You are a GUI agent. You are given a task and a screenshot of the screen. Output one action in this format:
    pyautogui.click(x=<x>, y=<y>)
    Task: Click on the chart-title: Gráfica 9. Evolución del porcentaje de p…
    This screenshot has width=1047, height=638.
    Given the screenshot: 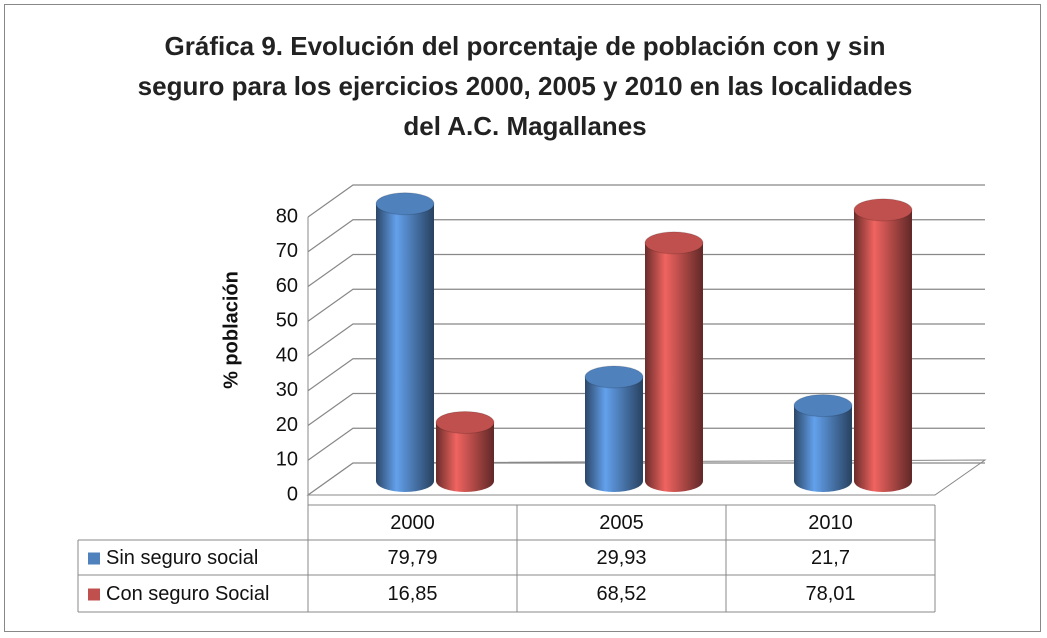 What is the action you would take?
    pyautogui.click(x=525, y=86)
    